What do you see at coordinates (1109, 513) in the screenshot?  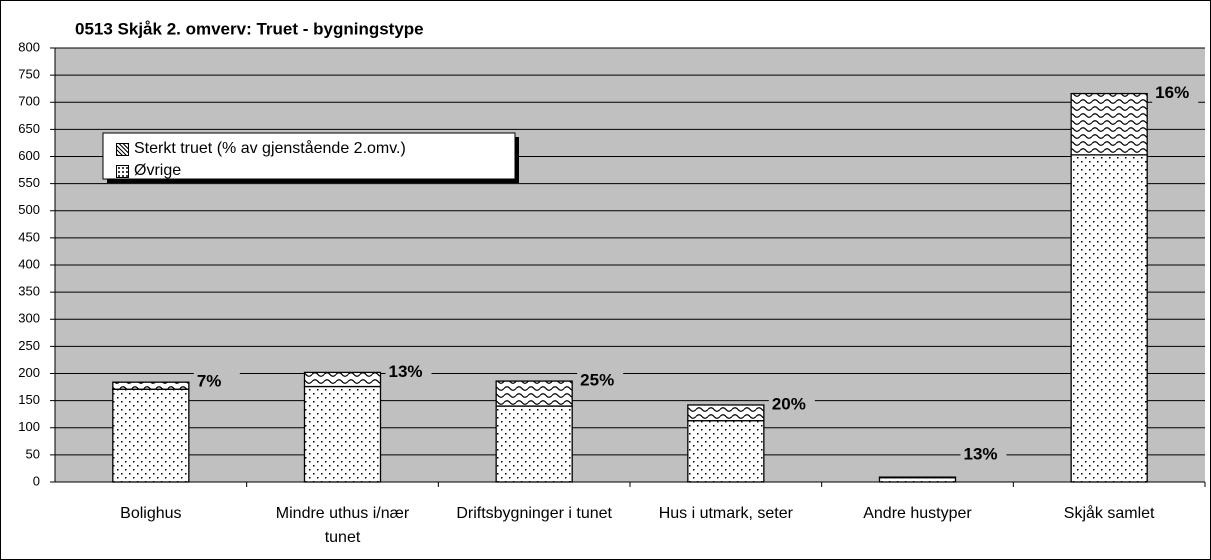 I see `x-tick-label: Skjåk samlet` at bounding box center [1109, 513].